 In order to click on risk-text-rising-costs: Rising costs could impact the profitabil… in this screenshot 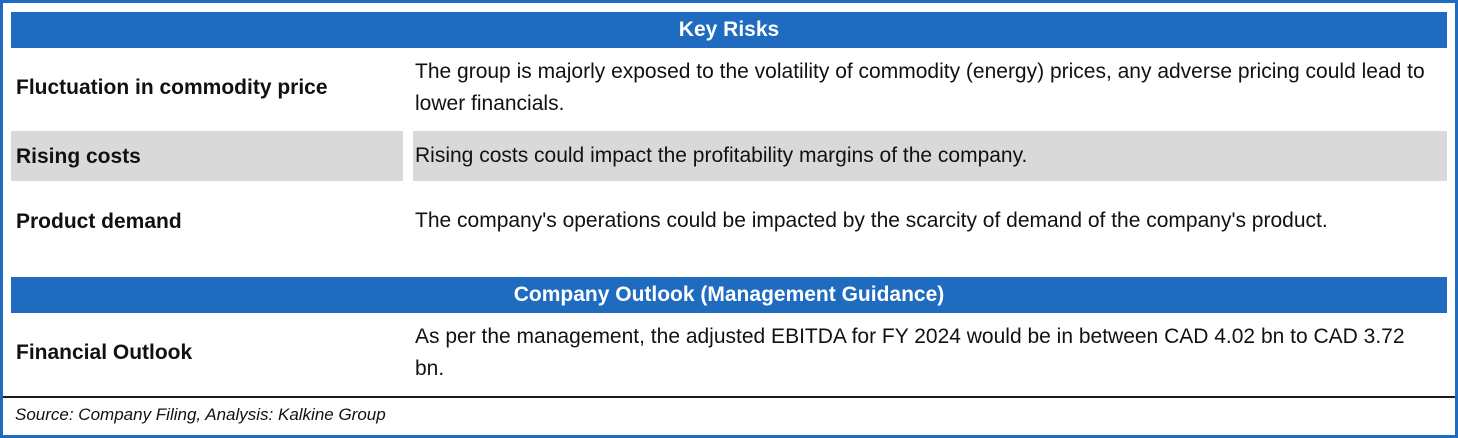, I will do `click(930, 156)`.